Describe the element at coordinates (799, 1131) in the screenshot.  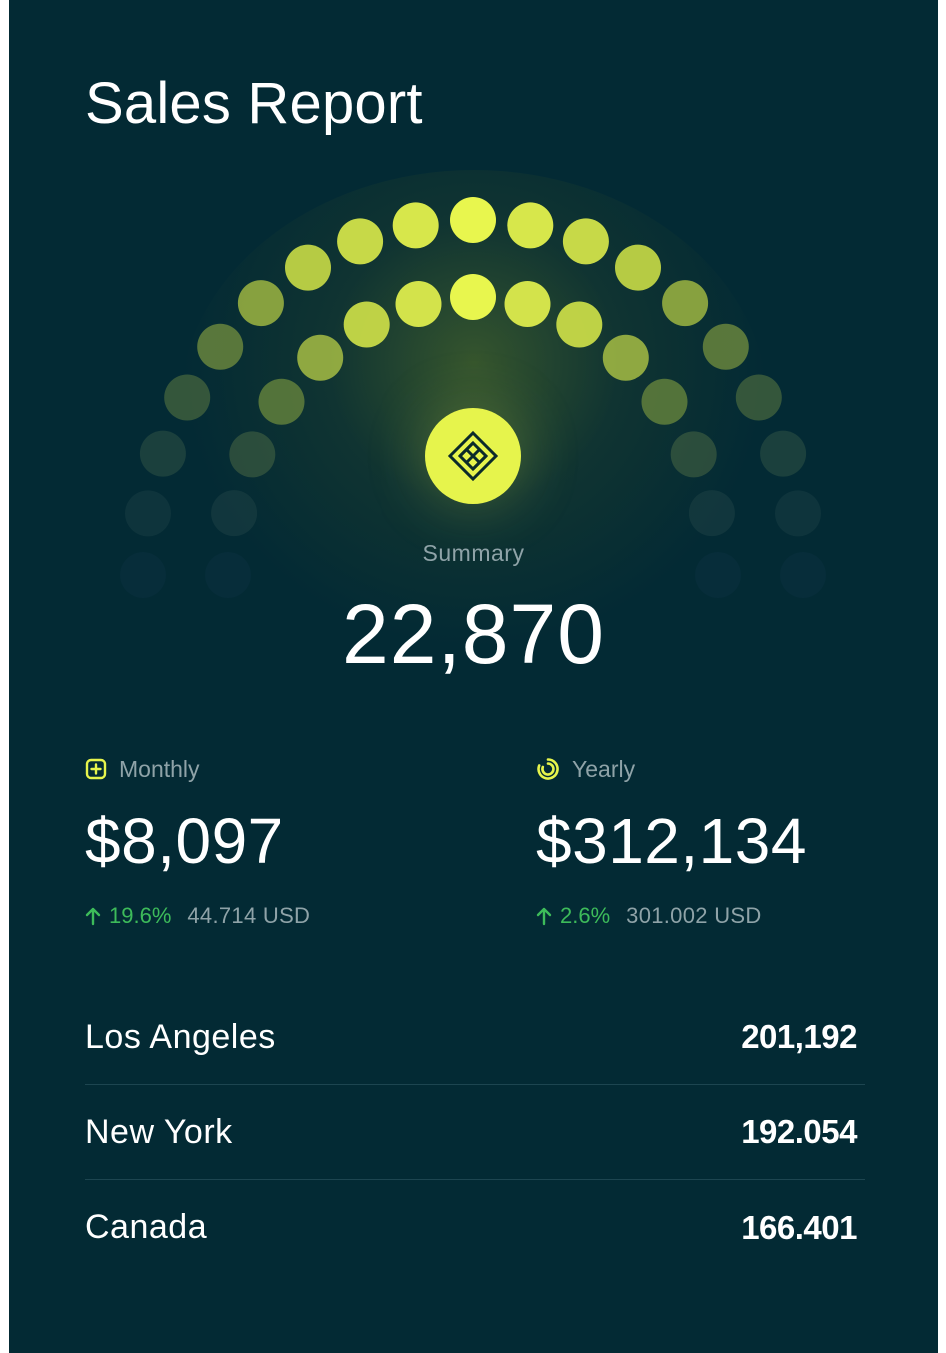
I see `location-value: 192.054` at that location.